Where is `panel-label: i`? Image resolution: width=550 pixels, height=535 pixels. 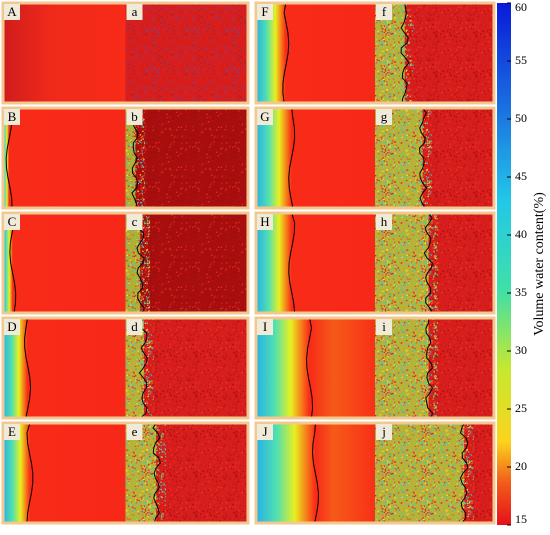 panel-label: i is located at coordinates (384, 326).